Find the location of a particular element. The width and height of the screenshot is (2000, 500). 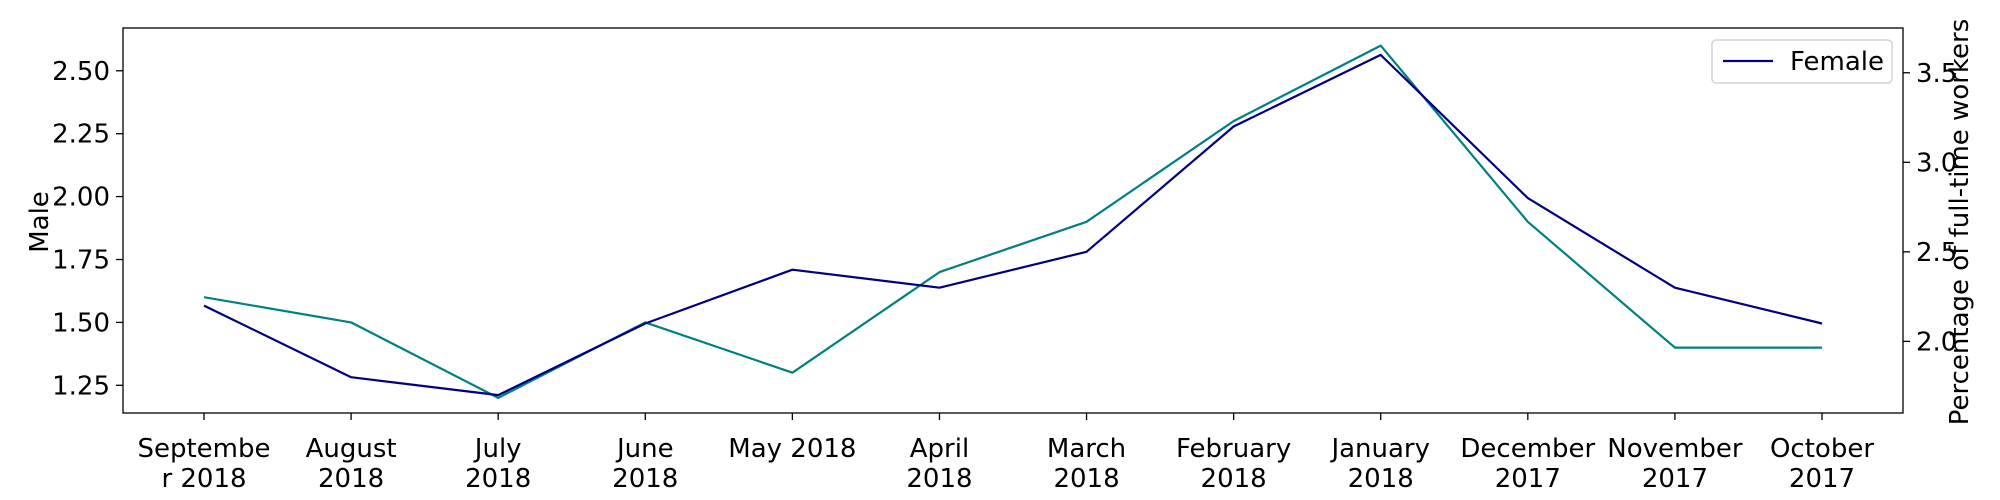

x-tick-label-line: May 2018 is located at coordinates (792, 449).